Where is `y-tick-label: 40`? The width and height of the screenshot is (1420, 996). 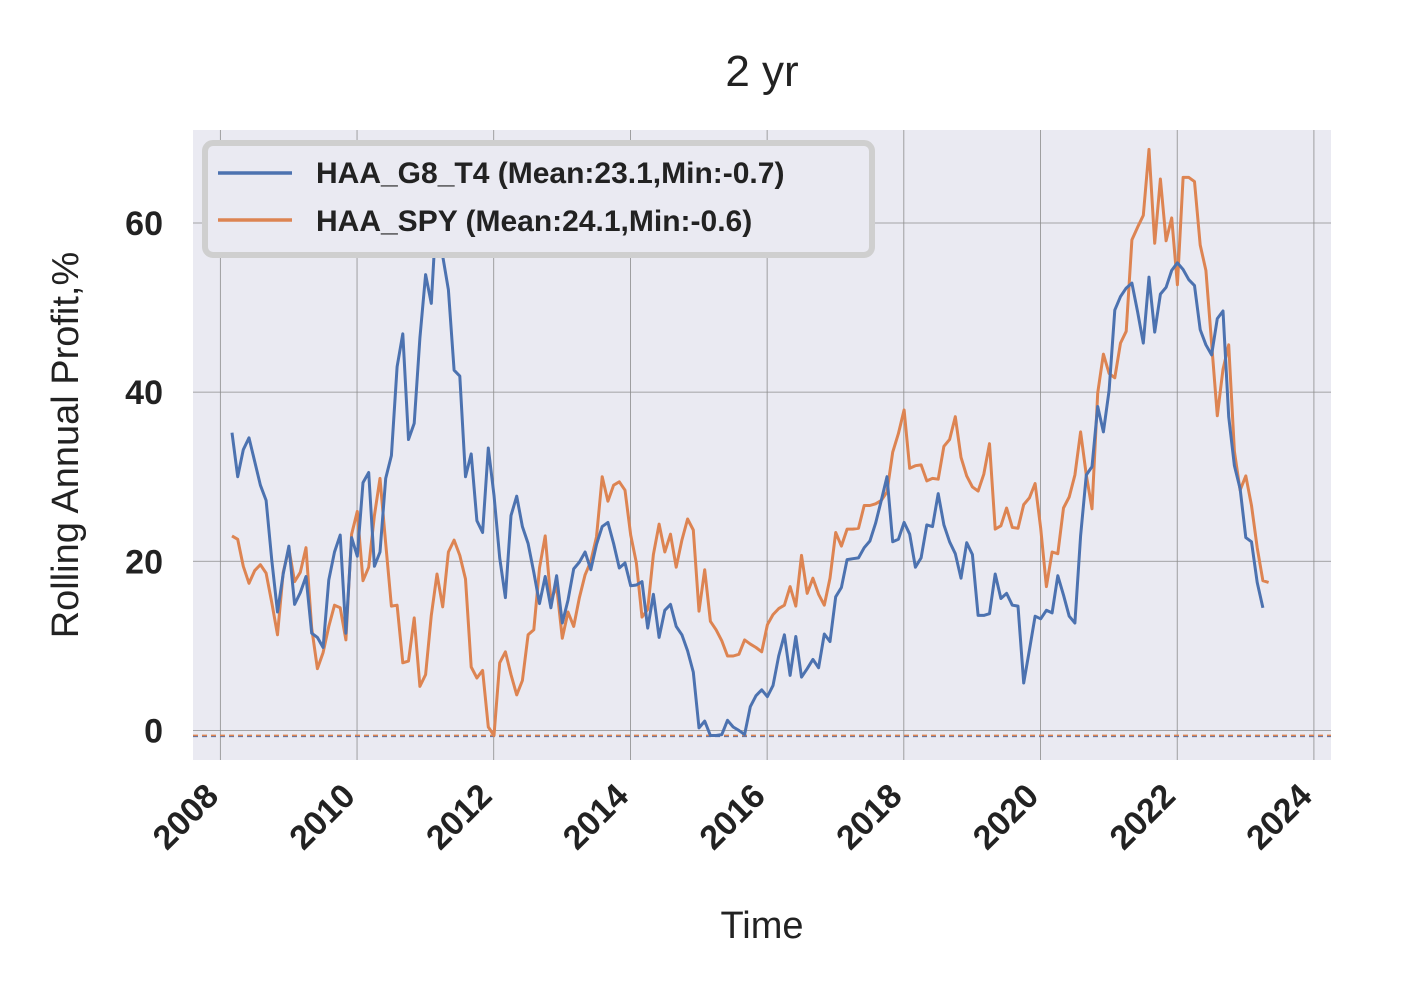
y-tick-label: 40 is located at coordinates (144, 393).